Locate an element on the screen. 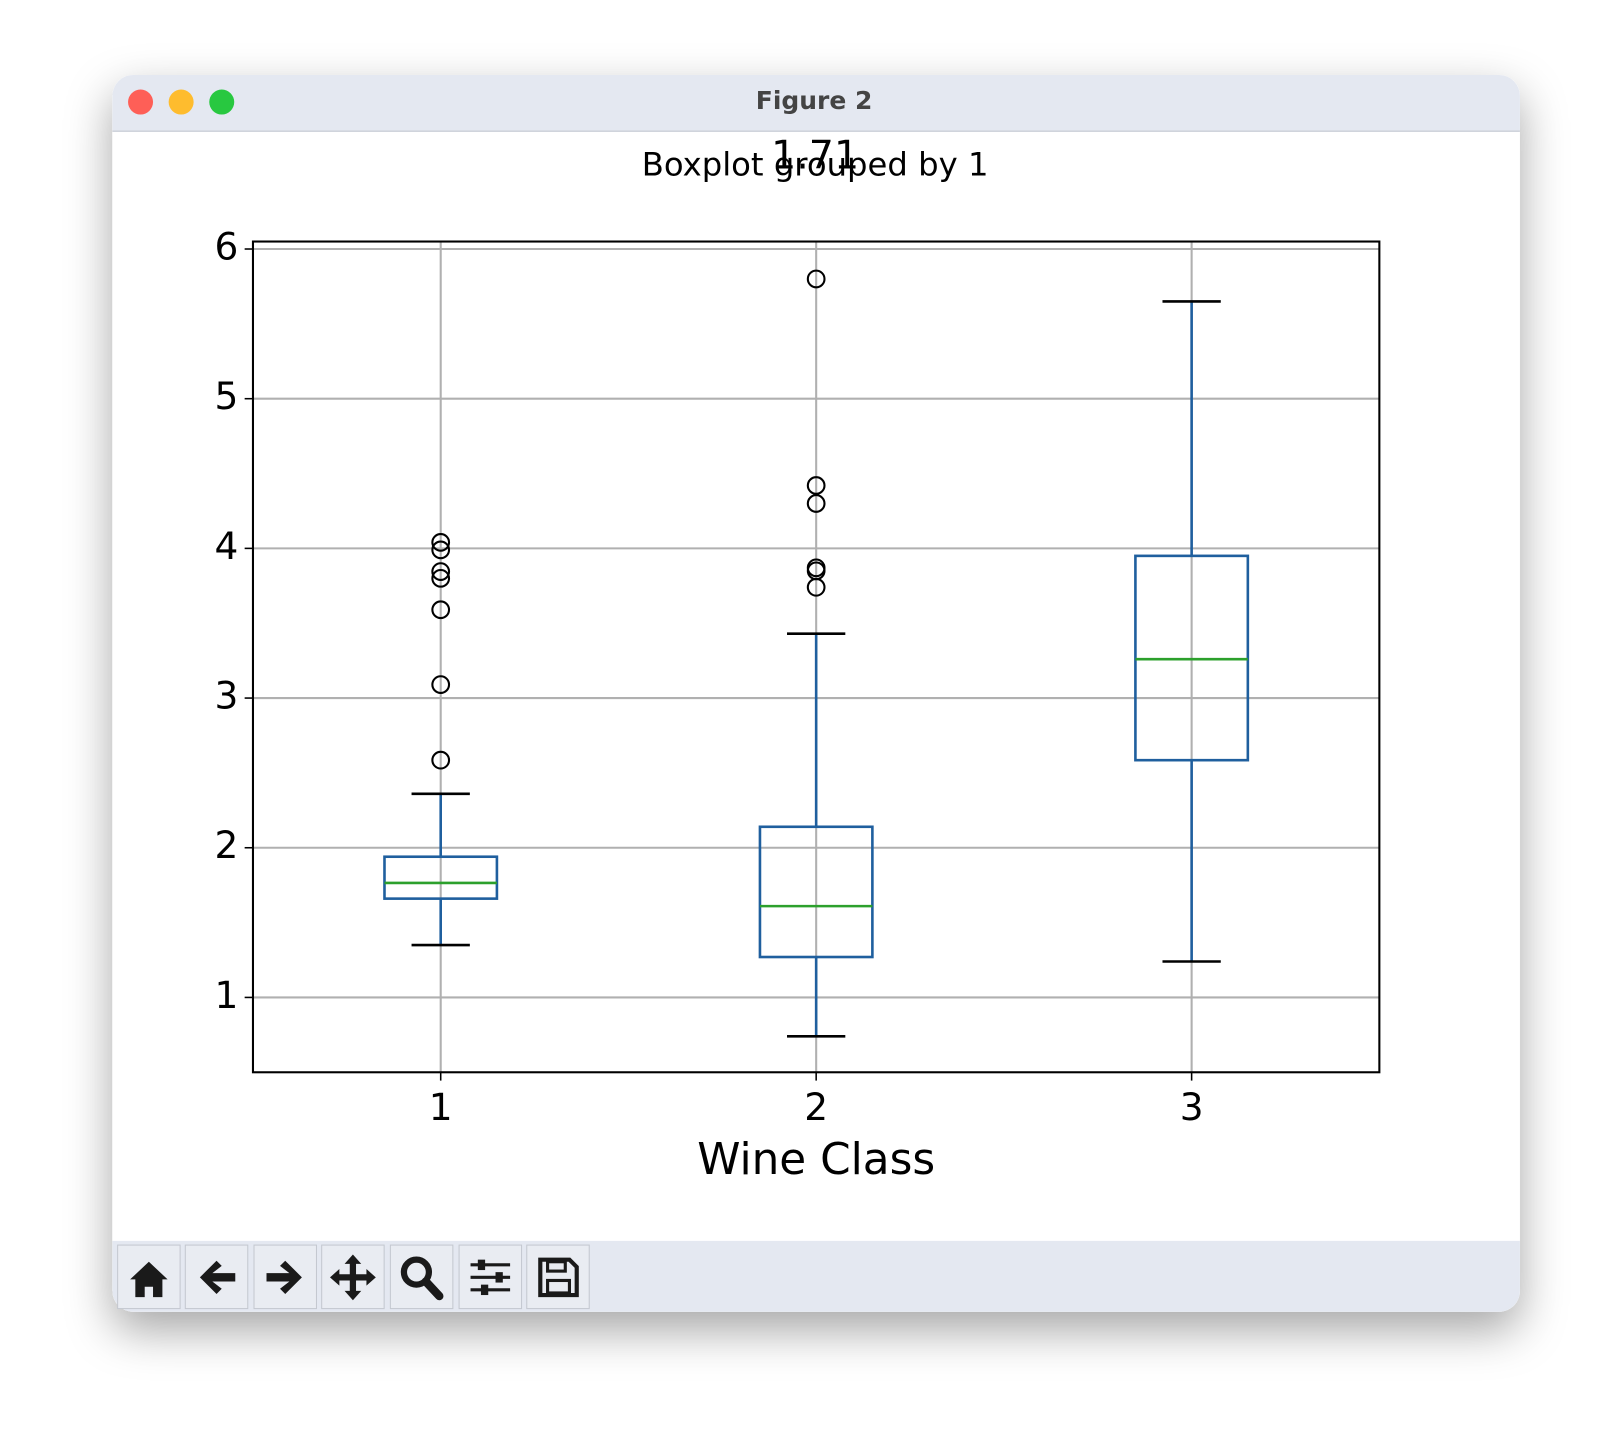  y-tick-label: 3 is located at coordinates (227, 696).